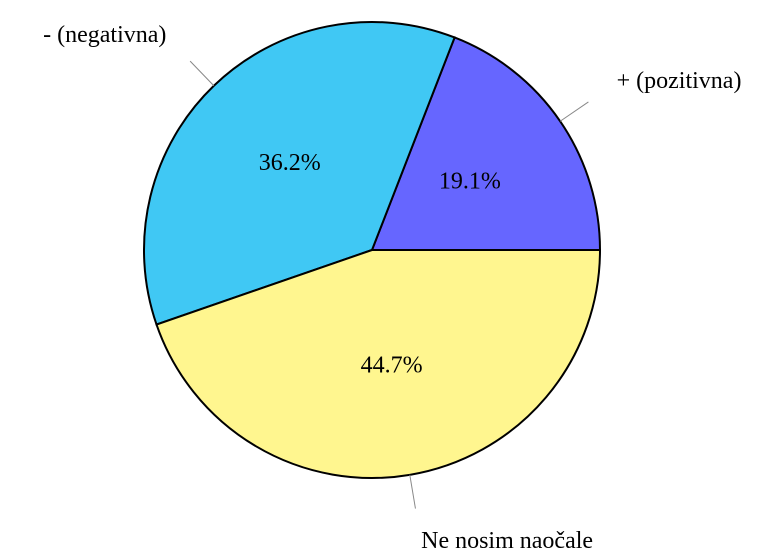 The image size is (776, 556). Describe the element at coordinates (392, 365) in the screenshot. I see `value-label: 44.7%` at that location.